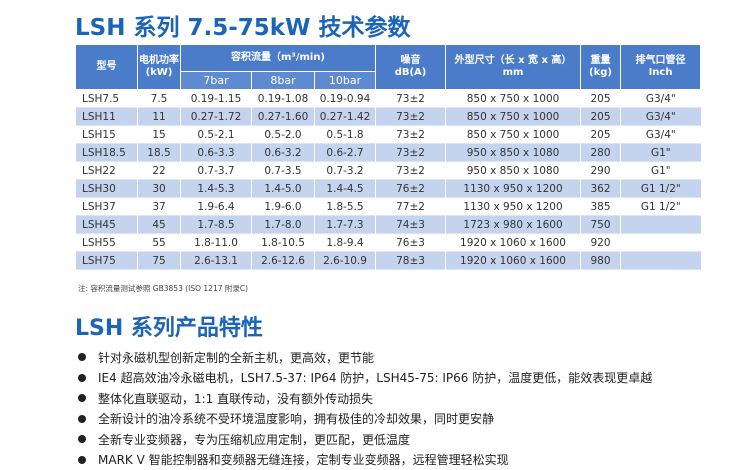 This screenshot has height=470, width=750. What do you see at coordinates (163, 288) in the screenshot?
I see `note: 注: 容积流量测试参照 GB3853 (ISO 1217 附录C)` at bounding box center [163, 288].